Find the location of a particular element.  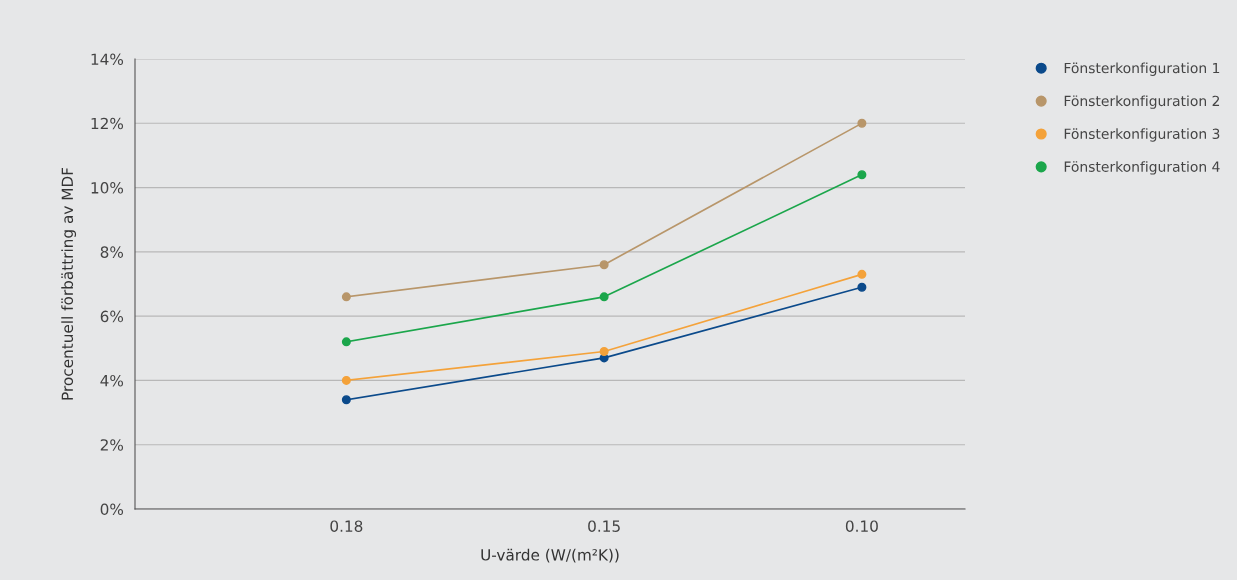

x-tick-label: 0.10 is located at coordinates (861, 526).